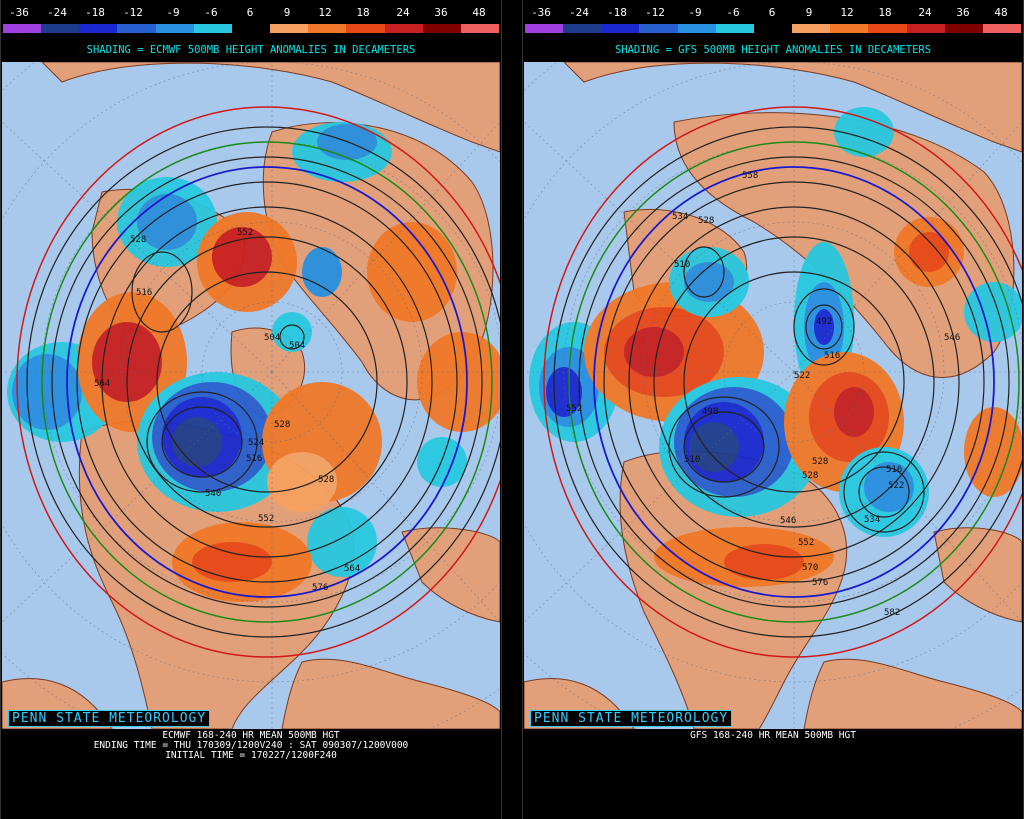  What do you see at coordinates (773, 735) in the screenshot?
I see `caption-line-1: GFS 168-240 HR MEAN 500MB HGT` at bounding box center [773, 735].